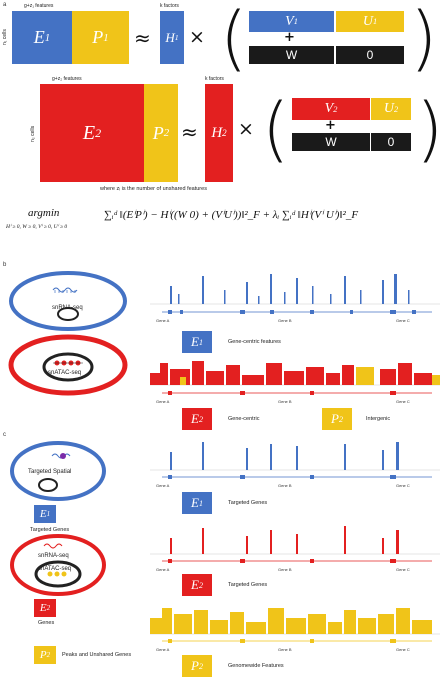 Image resolution: width=444 pixels, height=685 pixels. I want to click on track-b2-gene-c: Gene C, so click(403, 401).